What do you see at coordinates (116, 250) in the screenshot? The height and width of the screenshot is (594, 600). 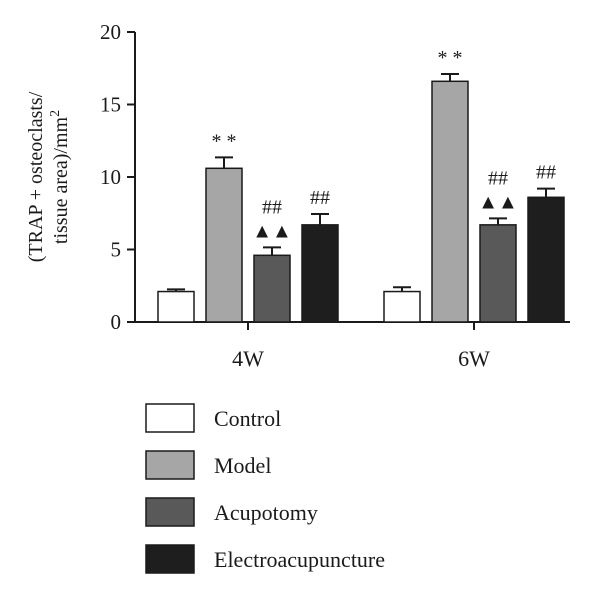 I see `y-tick-label: 5` at bounding box center [116, 250].